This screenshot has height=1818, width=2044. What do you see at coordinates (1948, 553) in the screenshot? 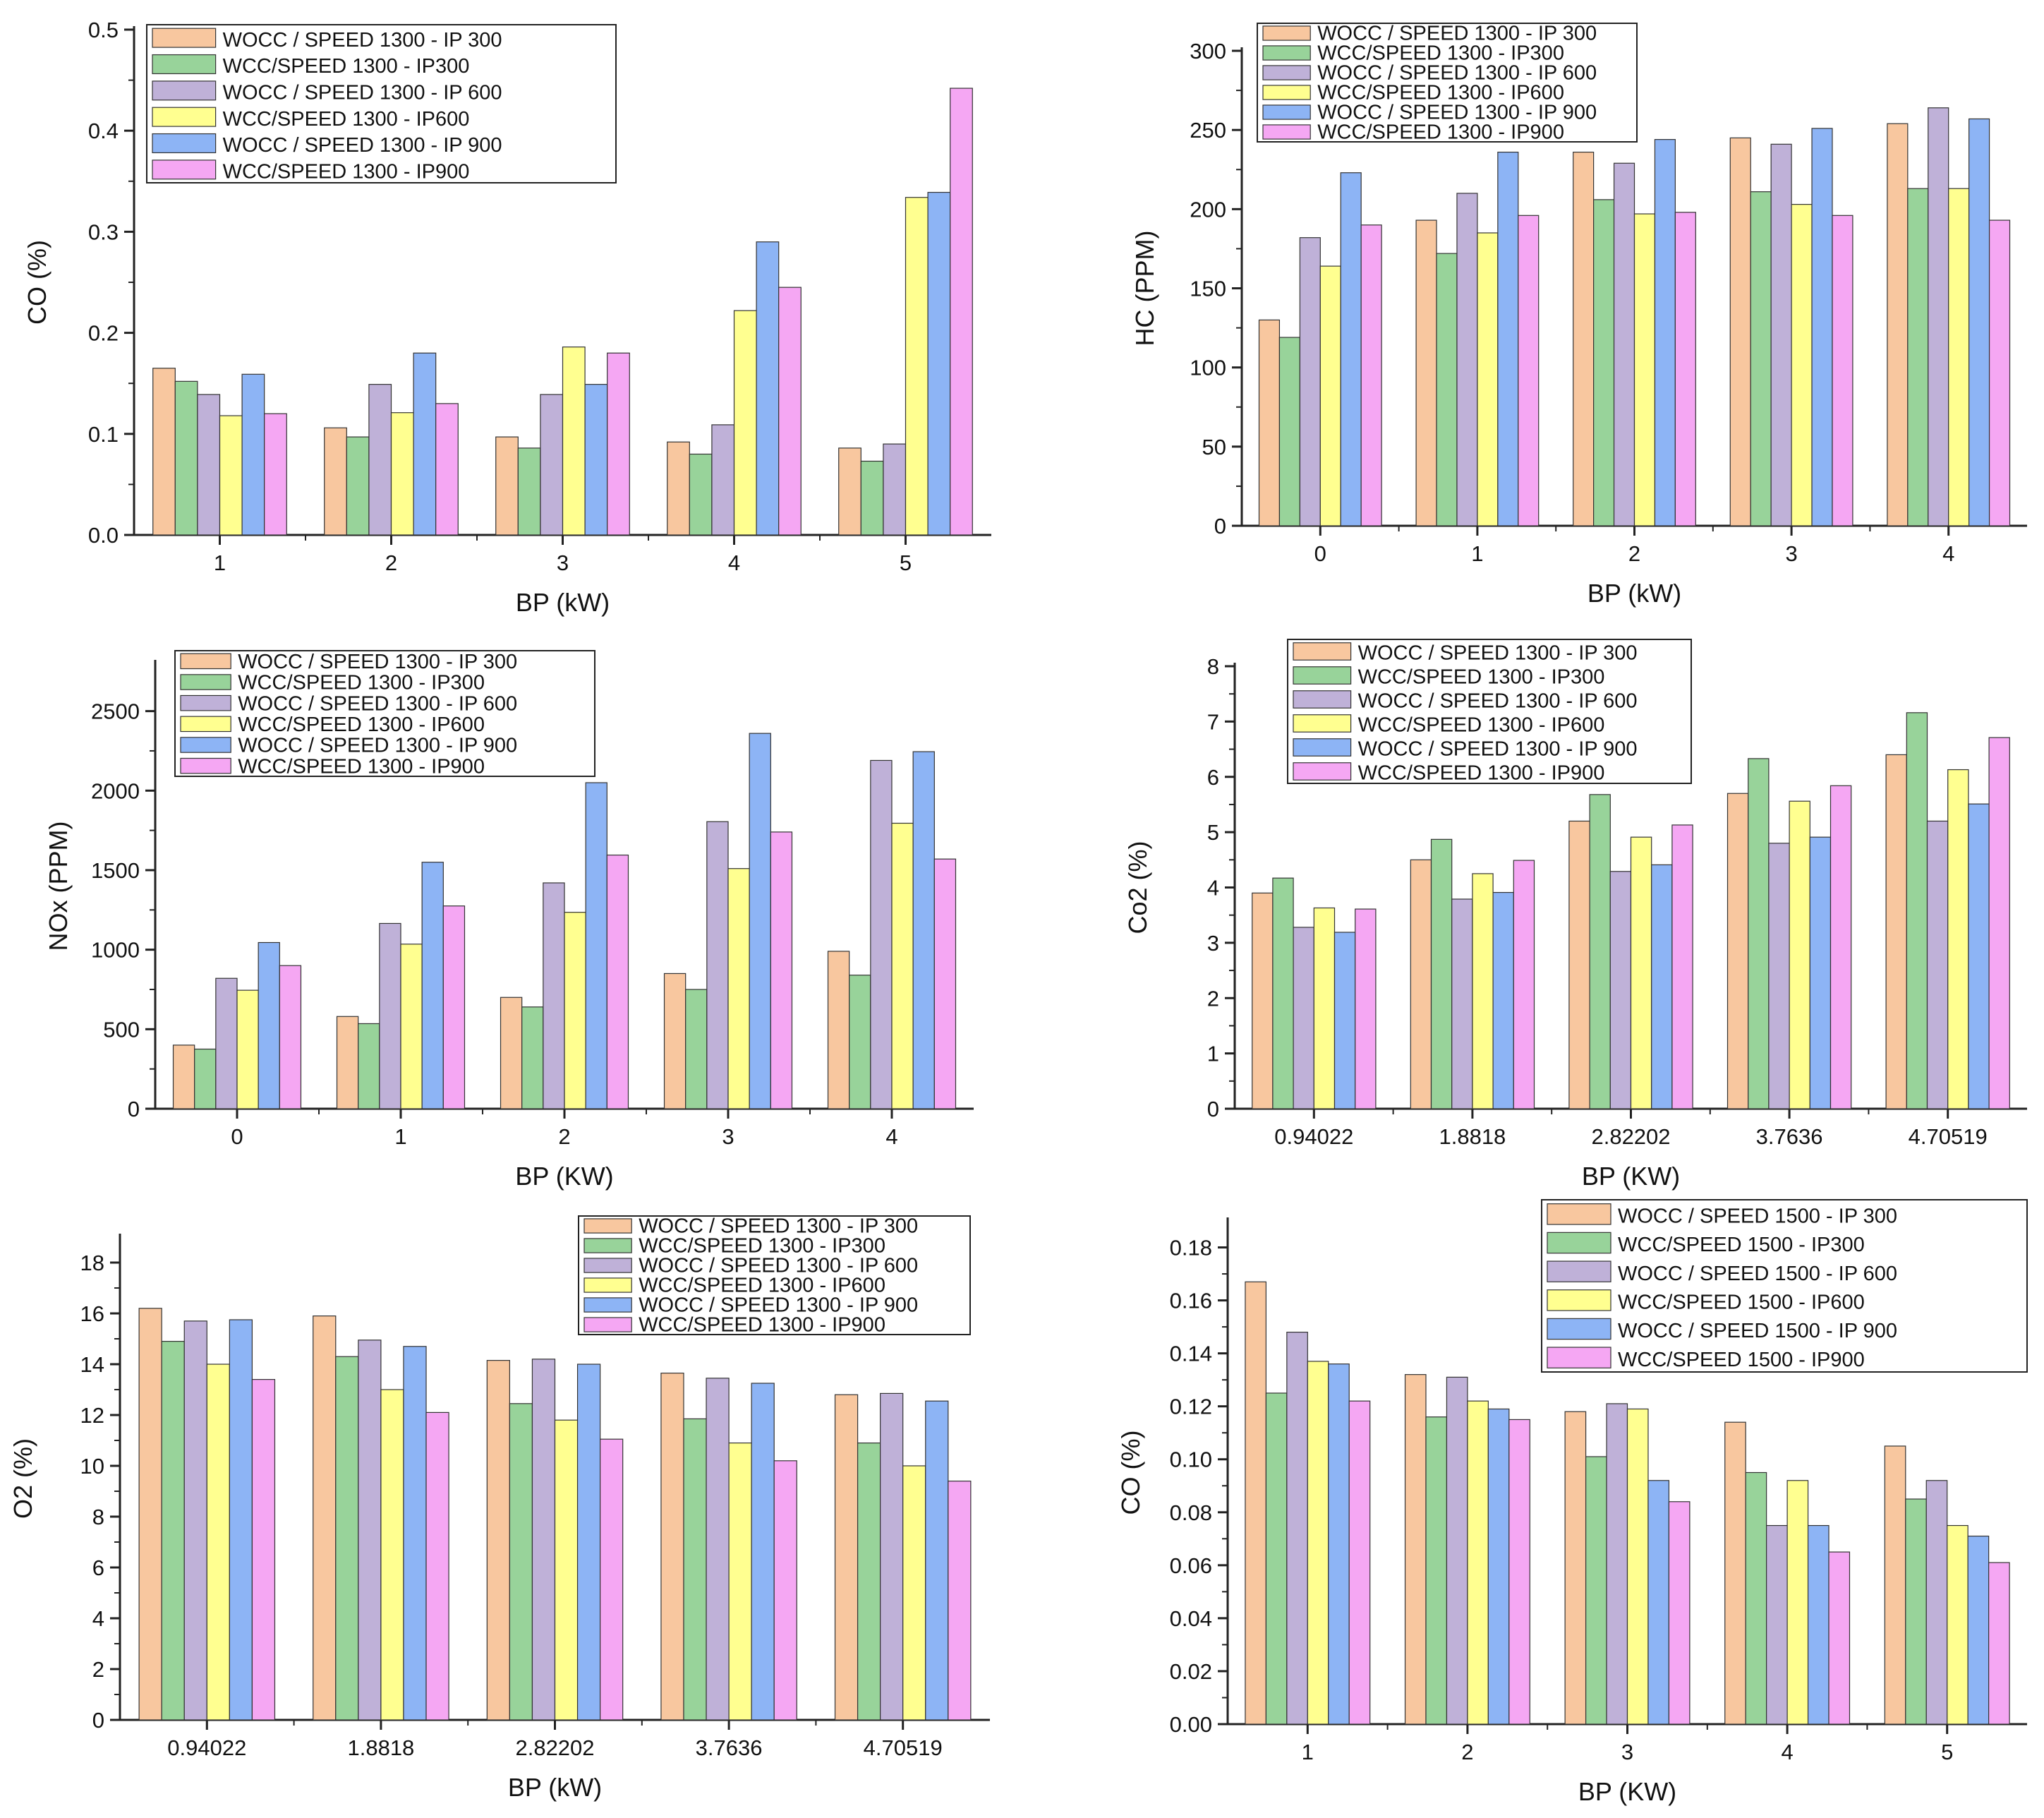
I see `x-tick-label: 4` at bounding box center [1948, 553].